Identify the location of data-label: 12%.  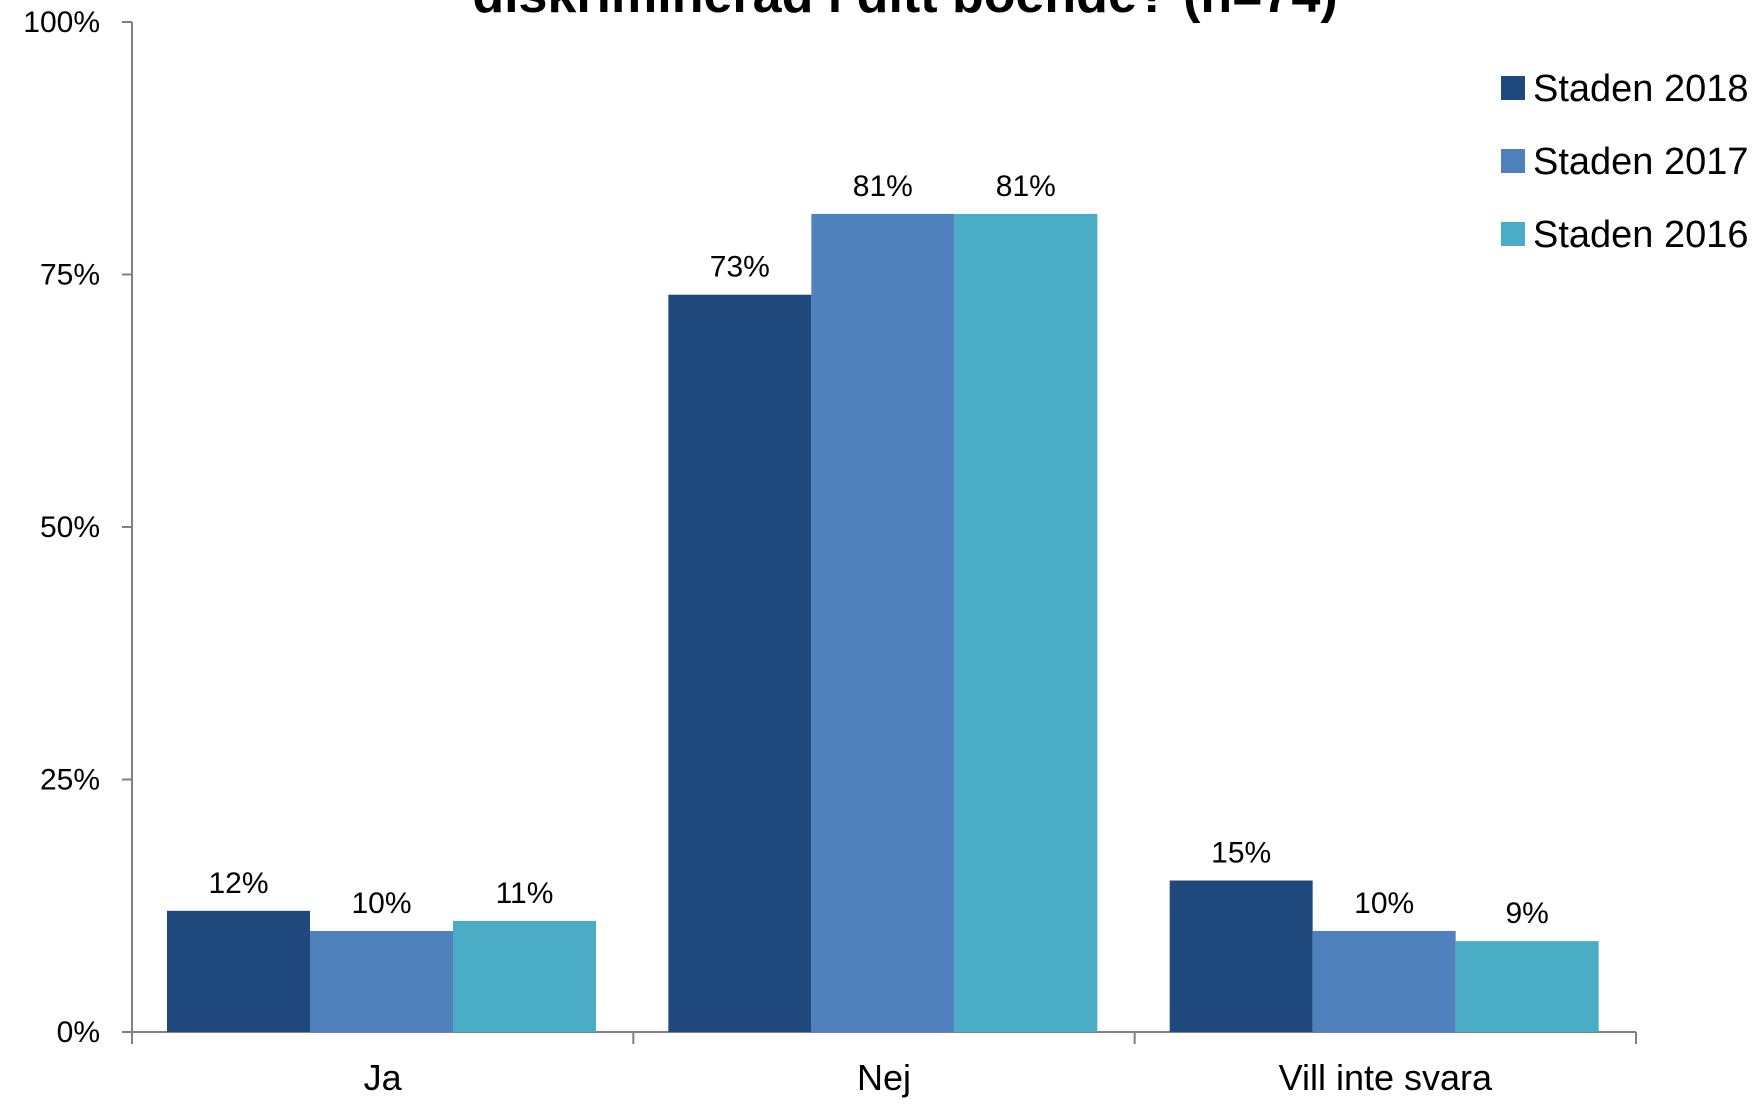
(238, 883).